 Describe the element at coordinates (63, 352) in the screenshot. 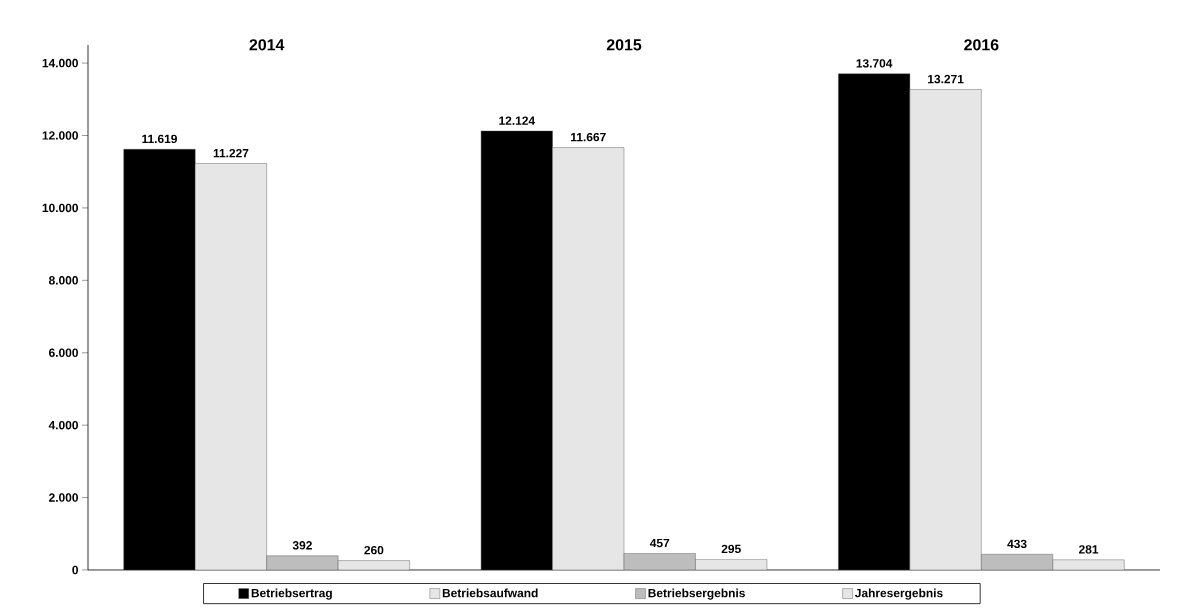

I see `y-tick-label: 6.000` at that location.